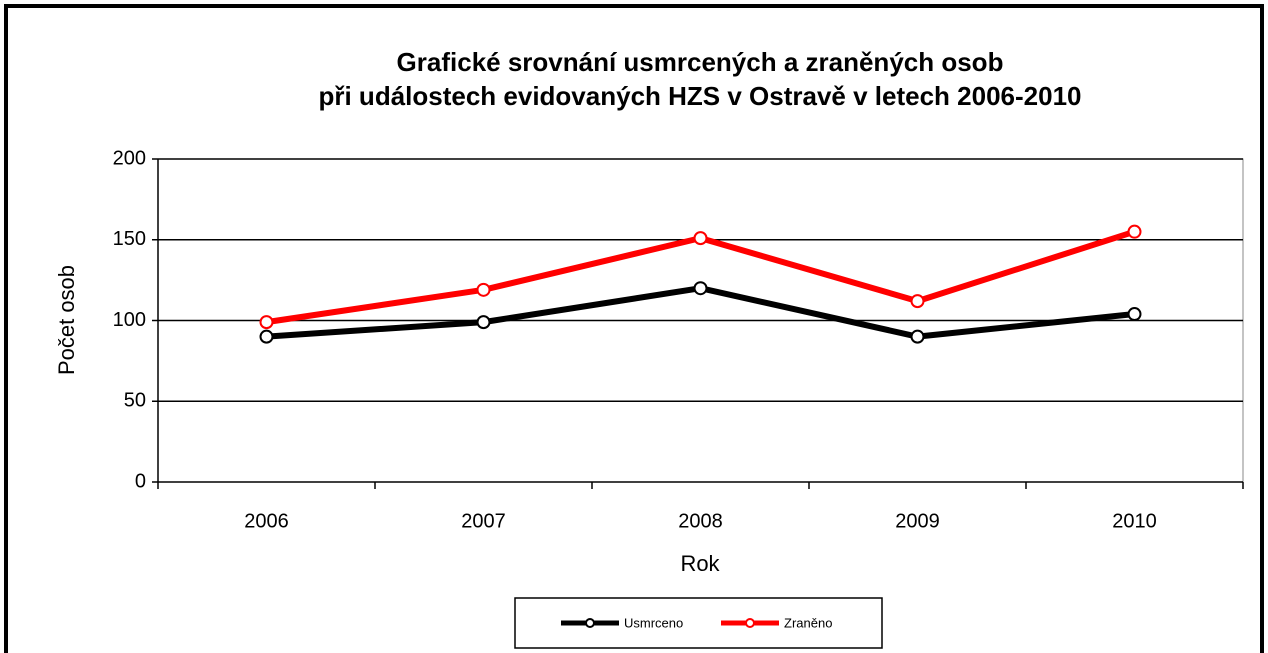 The height and width of the screenshot is (653, 1268). Describe the element at coordinates (1134, 521) in the screenshot. I see `x-tick-label: 2010` at that location.